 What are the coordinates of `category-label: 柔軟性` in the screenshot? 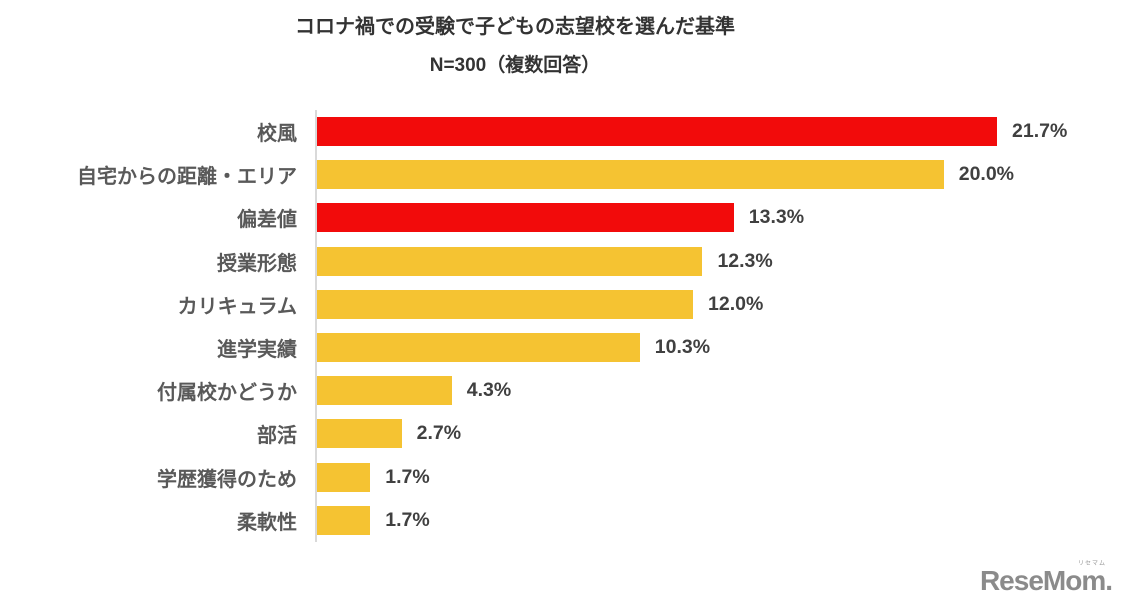 It's located at (267, 522).